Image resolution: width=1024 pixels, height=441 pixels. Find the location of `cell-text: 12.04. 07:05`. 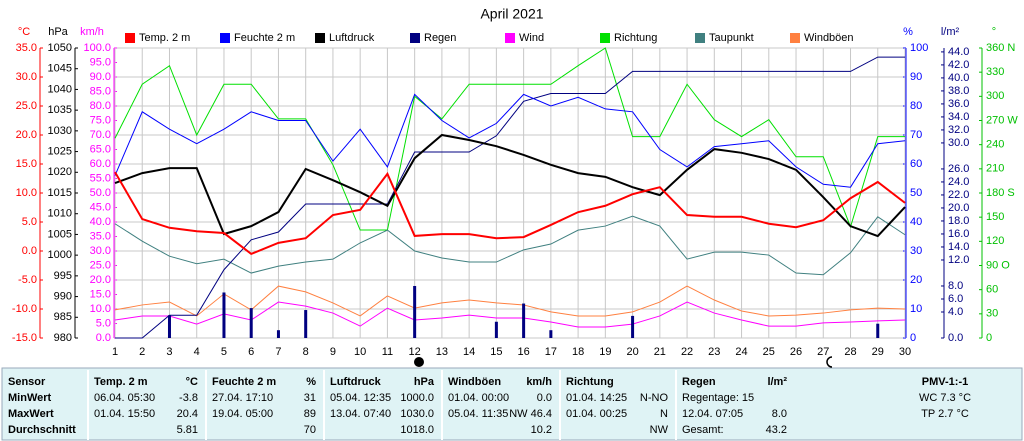

cell-text: 12.04. 07:05 is located at coordinates (712, 414).